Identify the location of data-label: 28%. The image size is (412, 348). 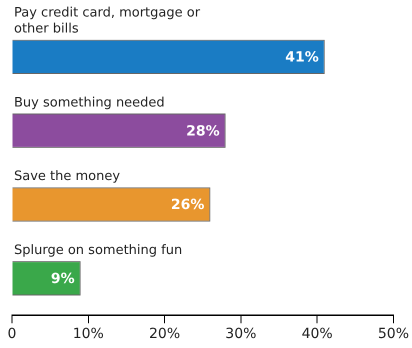
(203, 131).